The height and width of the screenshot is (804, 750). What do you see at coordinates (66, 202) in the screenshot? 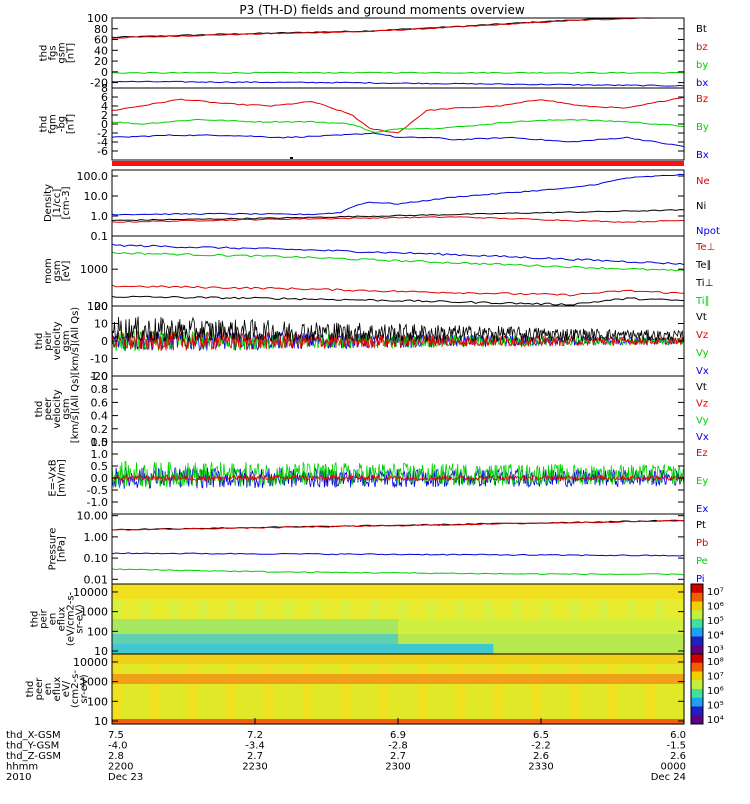
I see `y-axis-label: [cm-3]` at bounding box center [66, 202].